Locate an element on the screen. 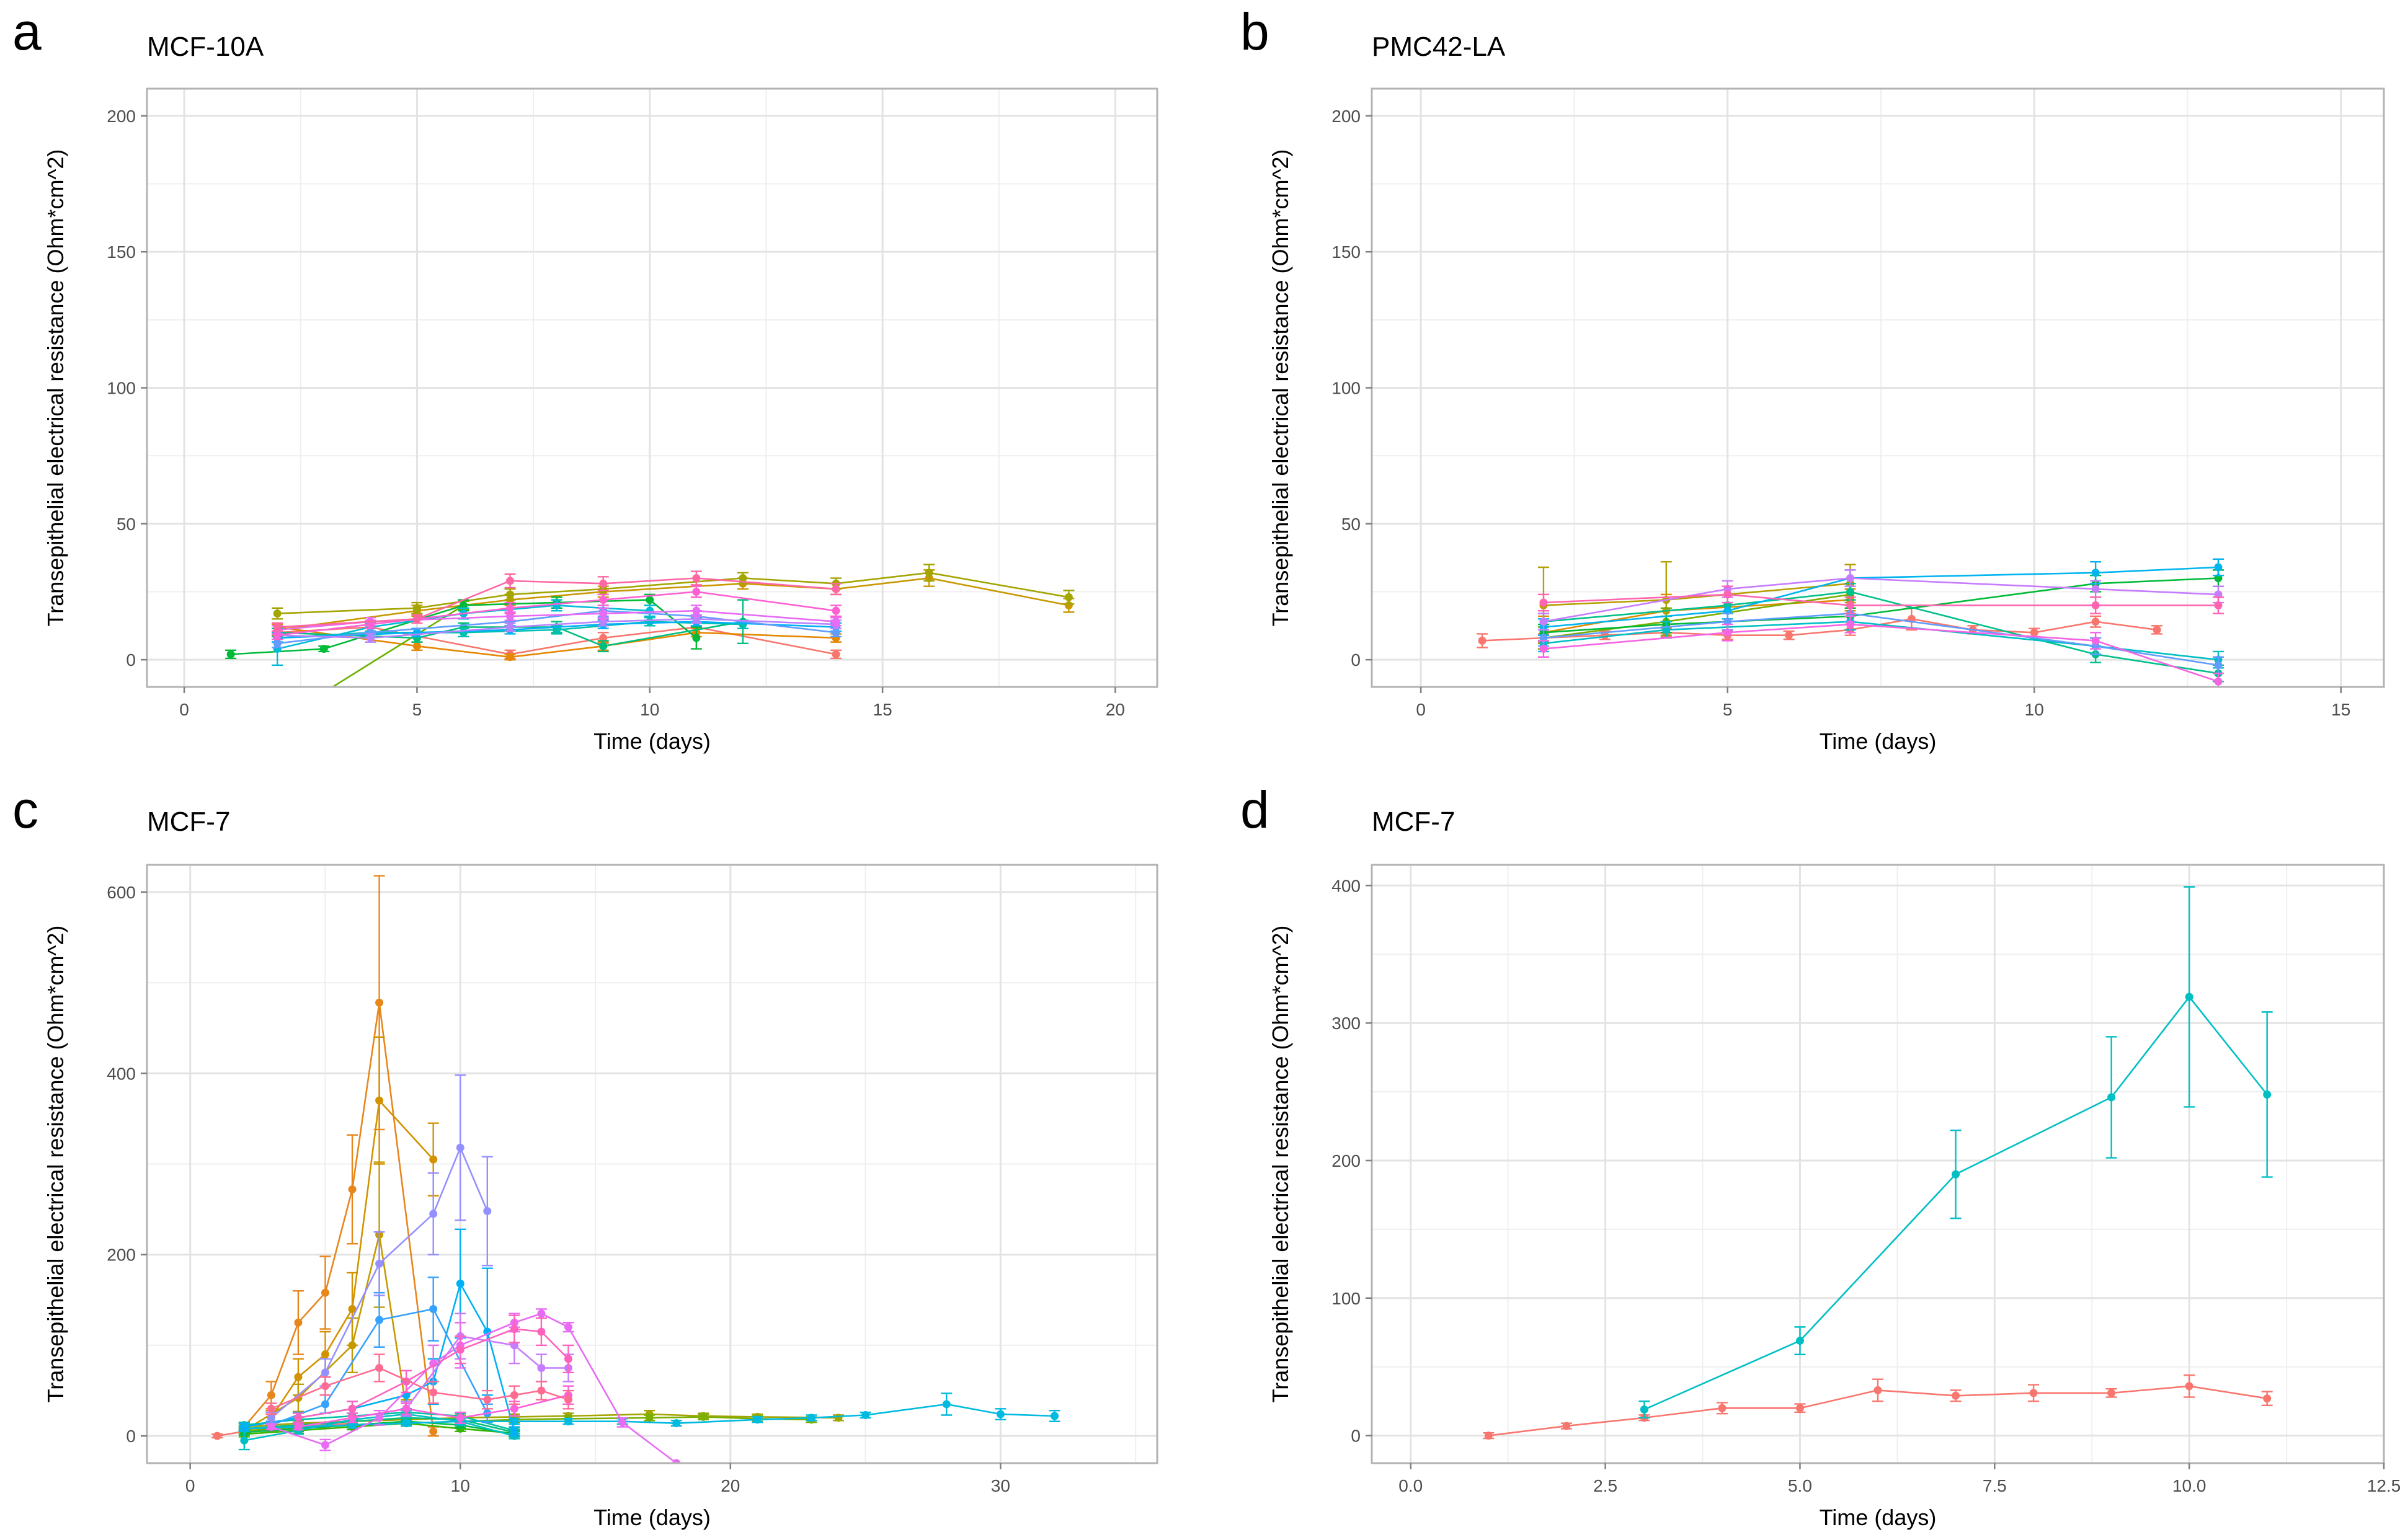 This screenshot has height=1540, width=2400. panel-title: MCF-7 is located at coordinates (1413, 822).